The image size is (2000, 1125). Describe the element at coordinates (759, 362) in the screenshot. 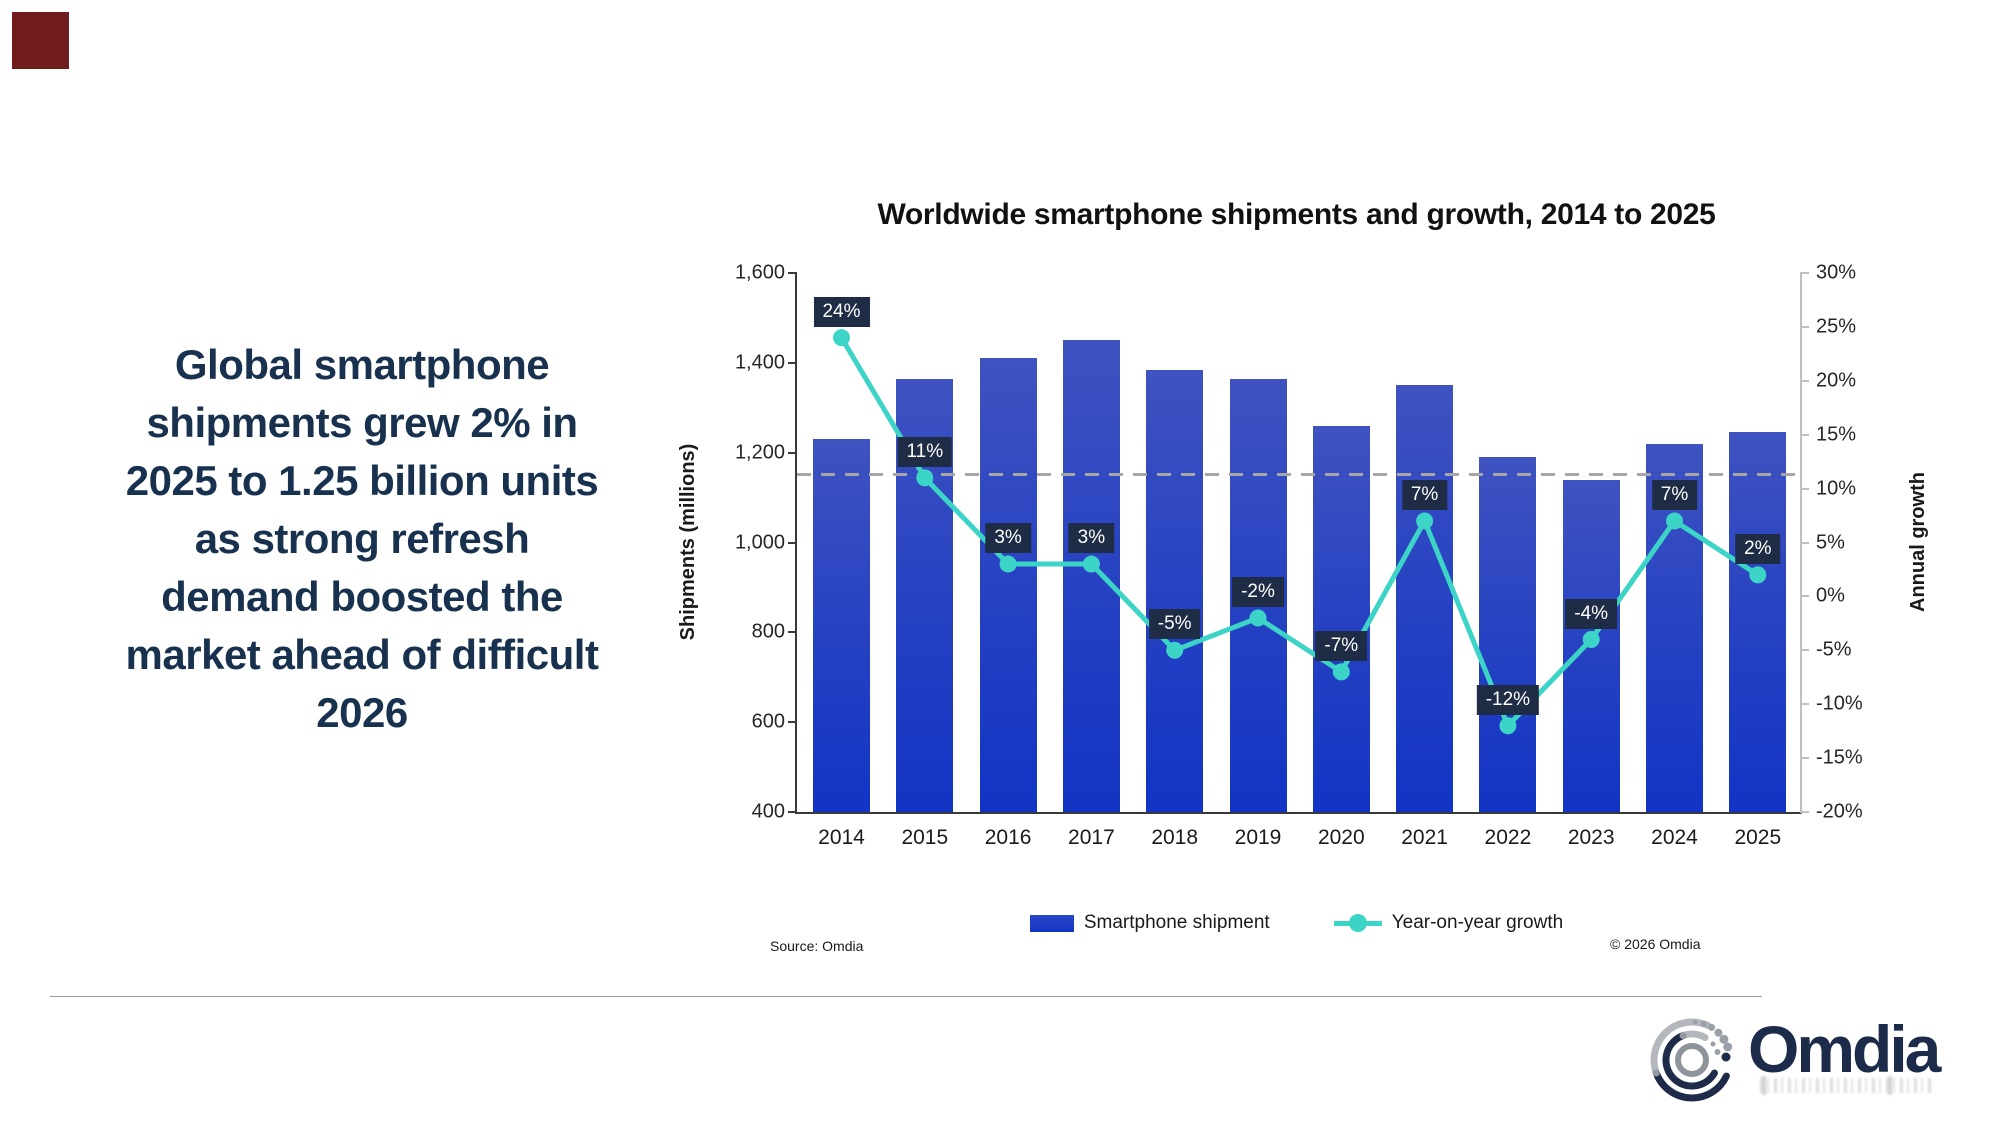

I see `left-axis-tick-label: 1,400` at that location.